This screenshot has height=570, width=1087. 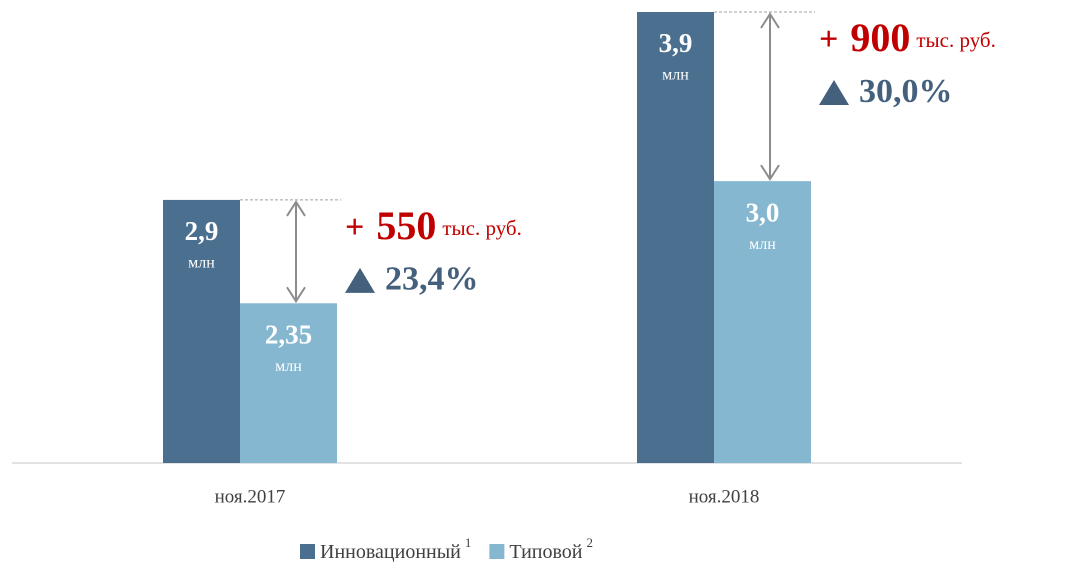 I want to click on legend-name: Типовой, so click(x=545, y=552).